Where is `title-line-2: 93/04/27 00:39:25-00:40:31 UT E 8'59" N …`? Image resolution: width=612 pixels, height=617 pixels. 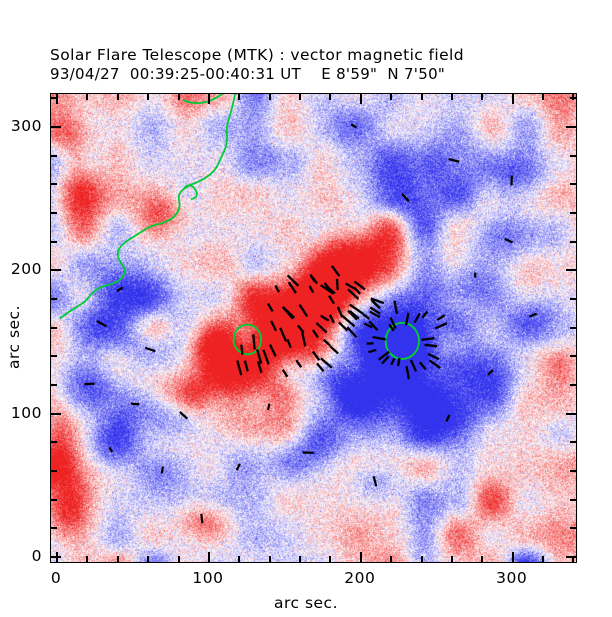 title-line-2: 93/04/27 00:39:25-00:40:31 UT E 8'59" N … is located at coordinates (248, 74).